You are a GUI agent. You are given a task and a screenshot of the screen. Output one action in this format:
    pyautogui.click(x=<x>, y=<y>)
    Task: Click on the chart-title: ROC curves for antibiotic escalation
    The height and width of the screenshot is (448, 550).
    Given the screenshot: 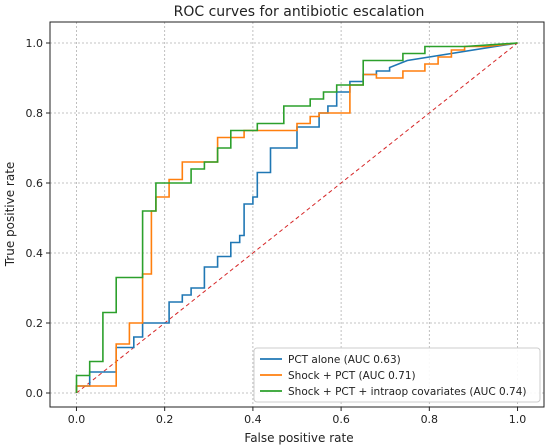 What is the action you would take?
    pyautogui.click(x=299, y=12)
    